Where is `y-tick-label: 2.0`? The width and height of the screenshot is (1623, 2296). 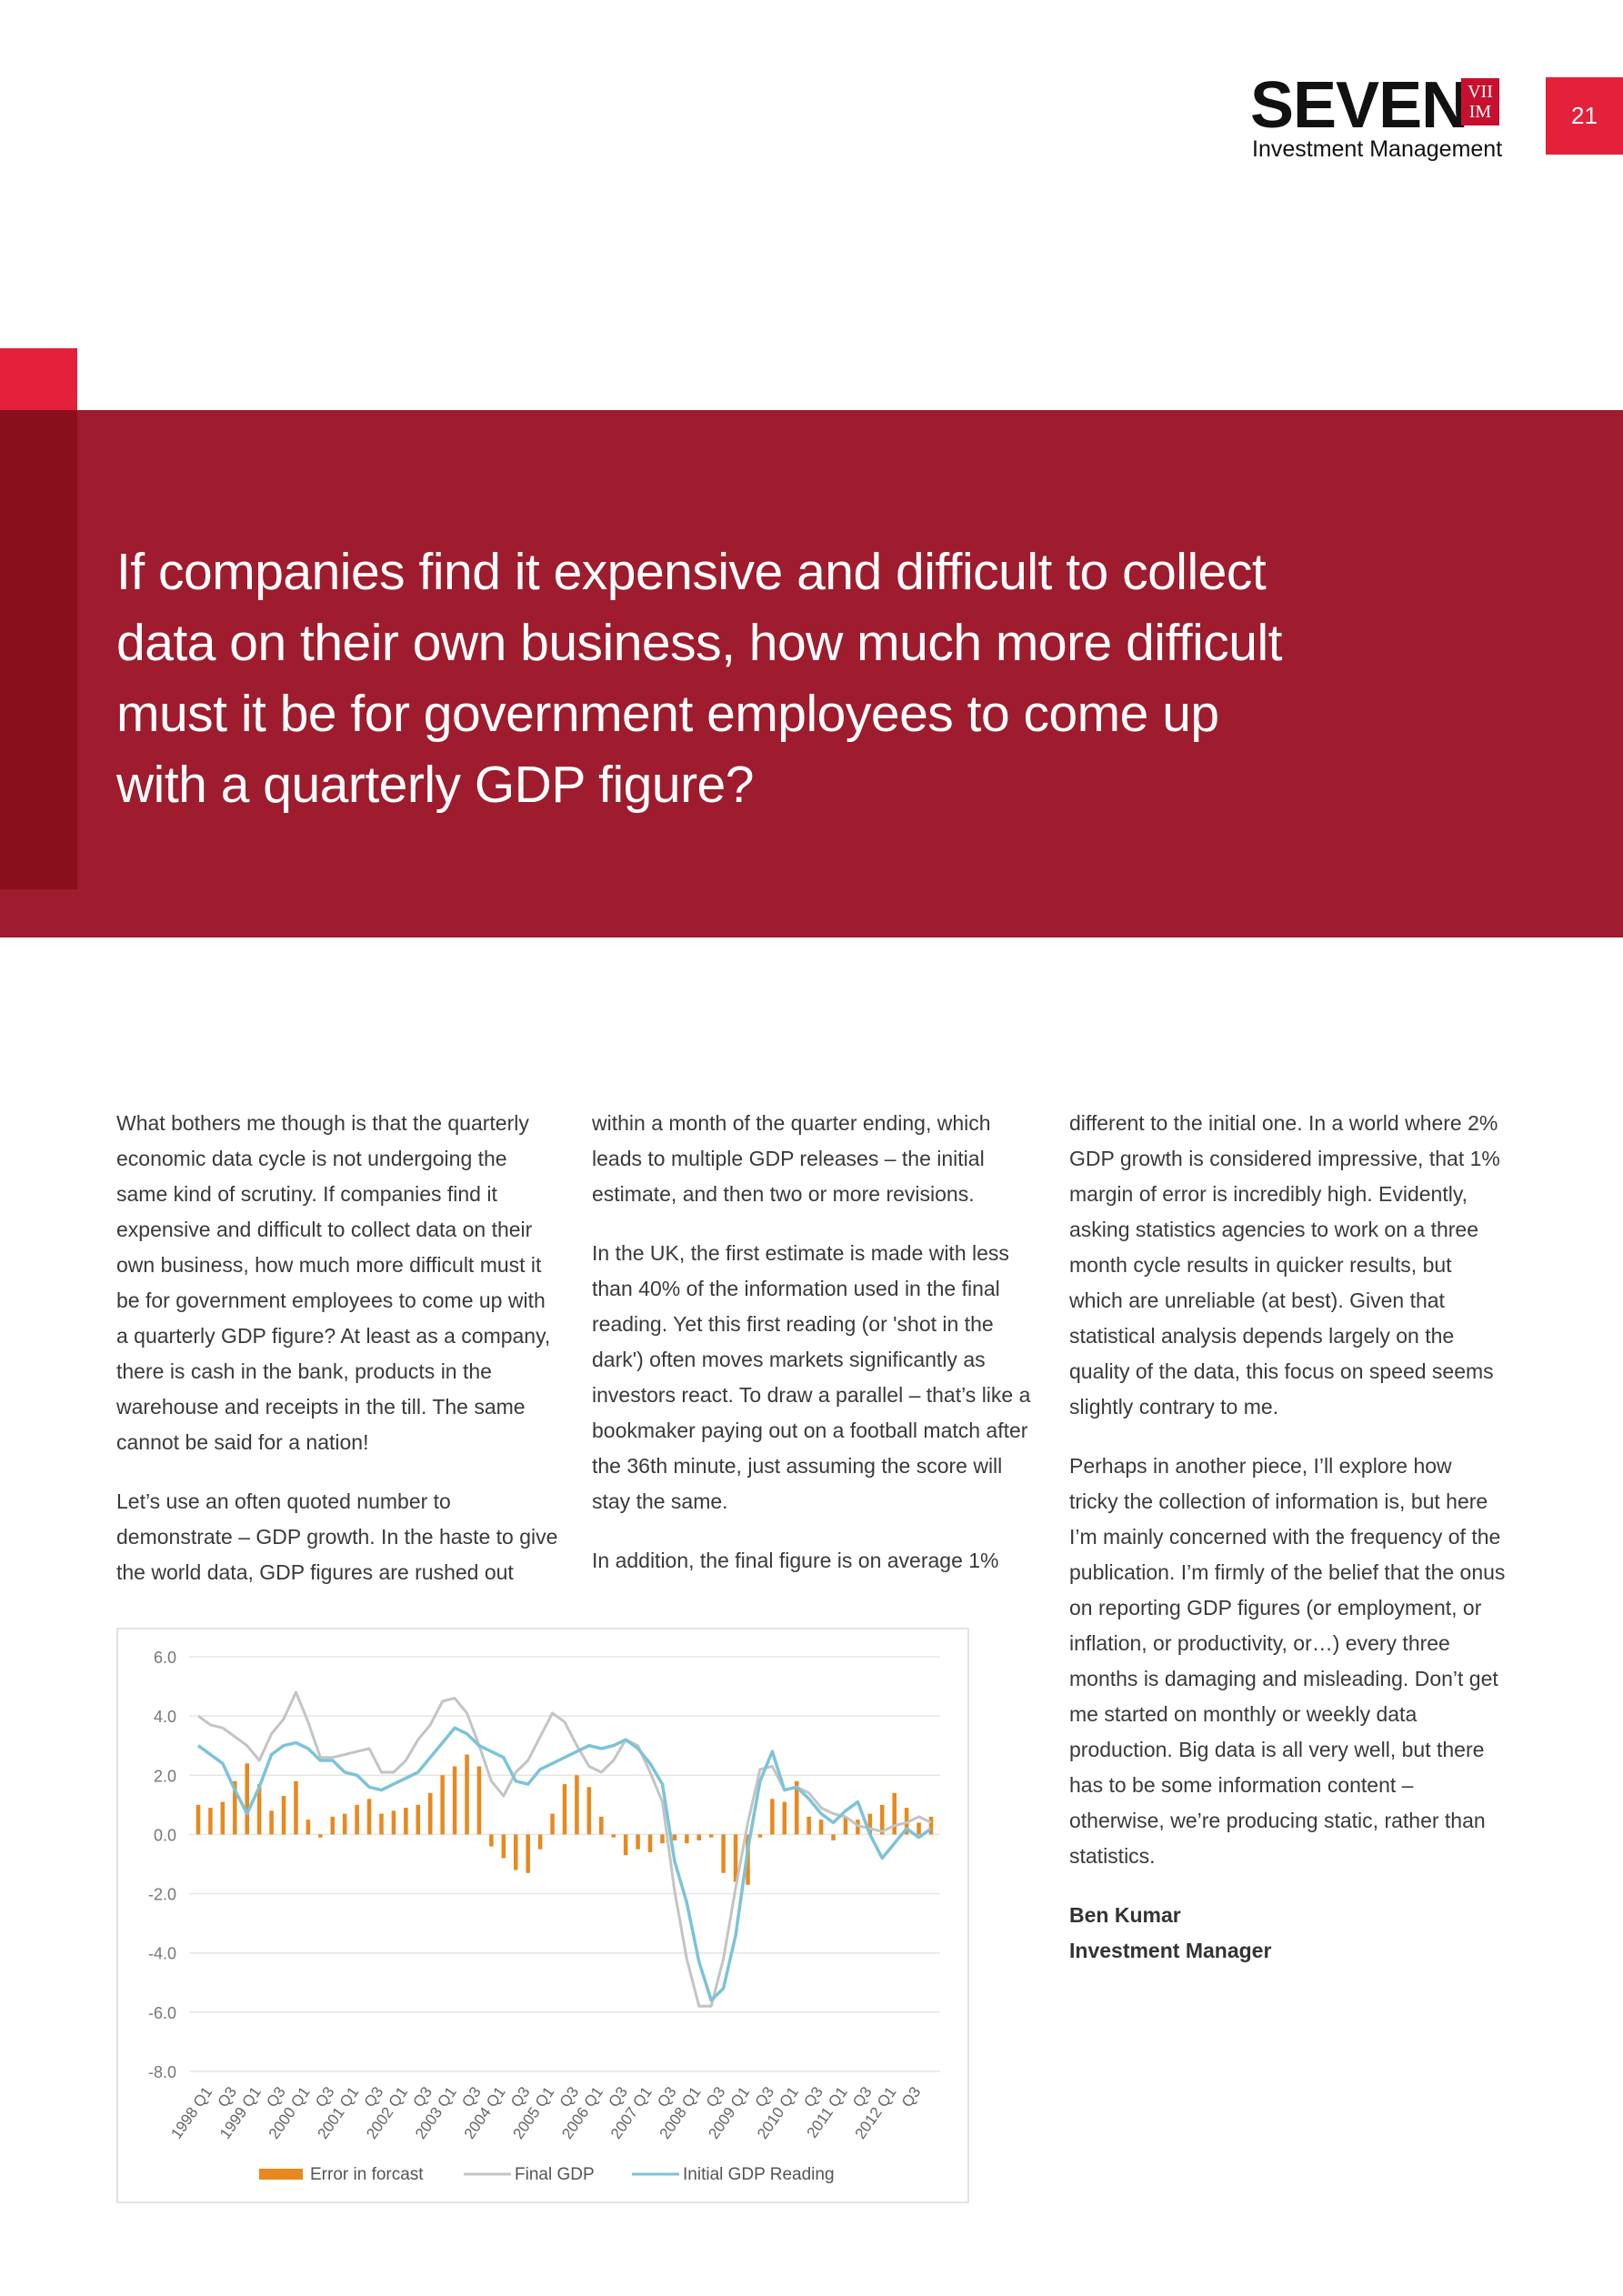 y-tick-label: 2.0 is located at coordinates (165, 1776).